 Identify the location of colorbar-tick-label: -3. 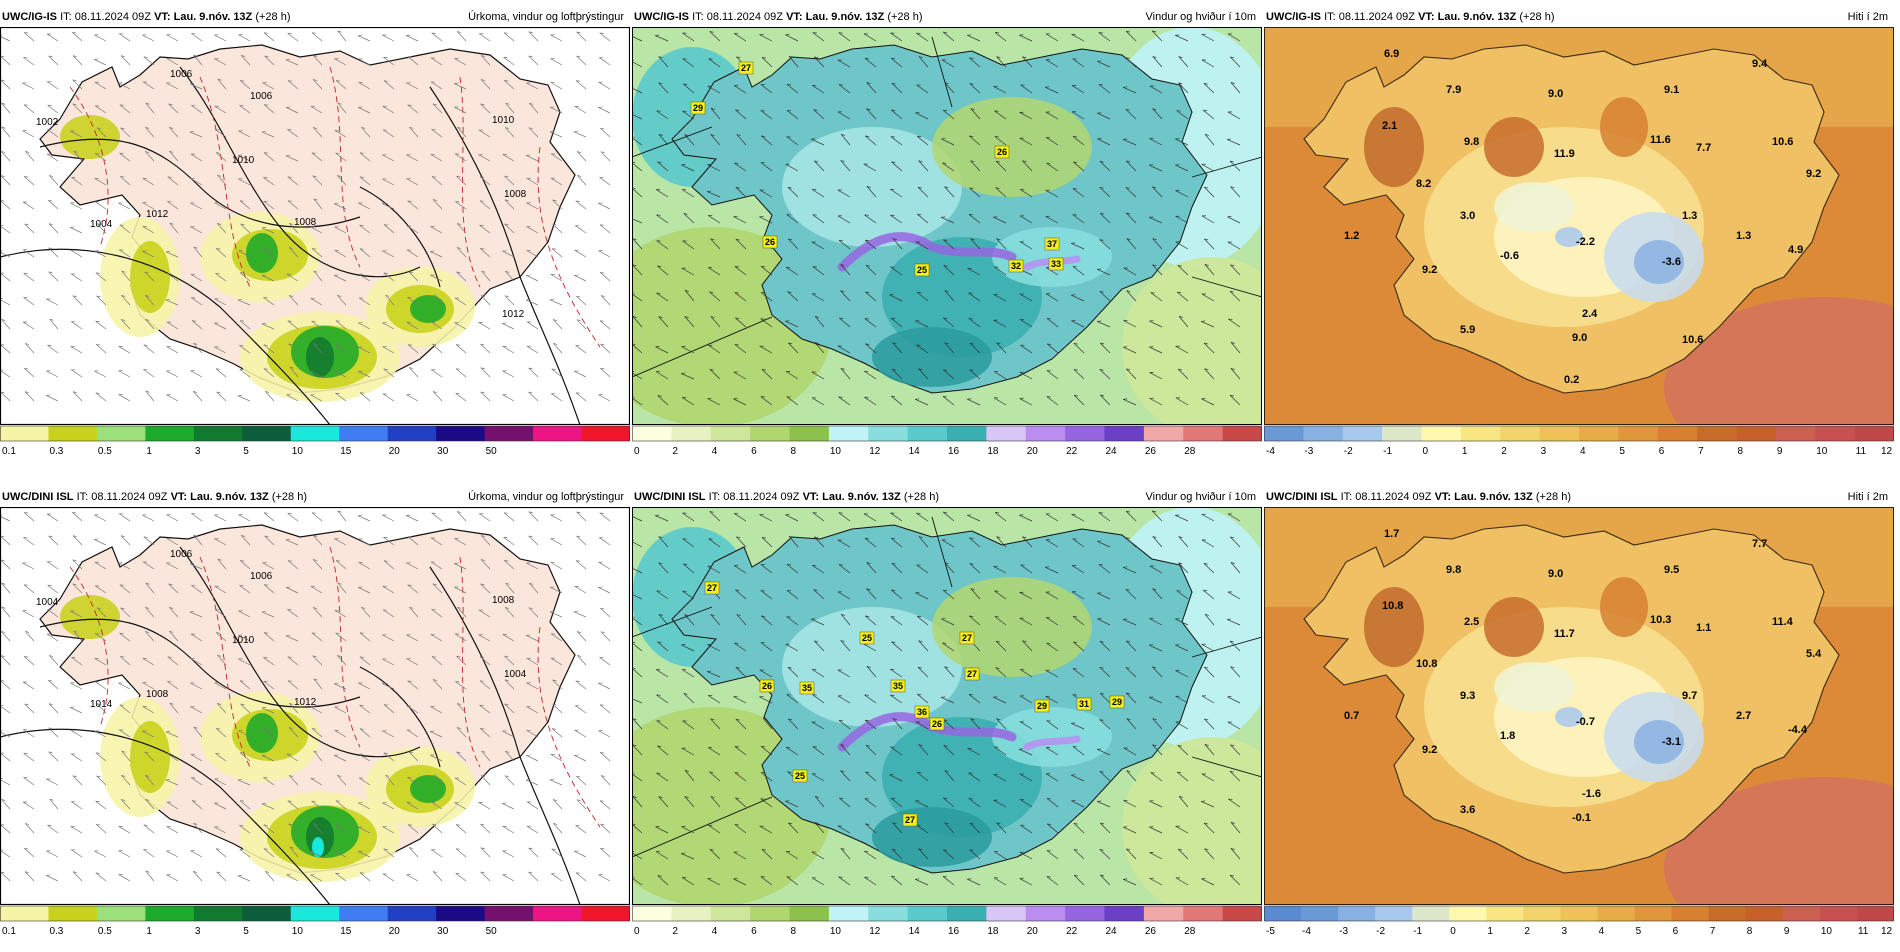
(1308, 451).